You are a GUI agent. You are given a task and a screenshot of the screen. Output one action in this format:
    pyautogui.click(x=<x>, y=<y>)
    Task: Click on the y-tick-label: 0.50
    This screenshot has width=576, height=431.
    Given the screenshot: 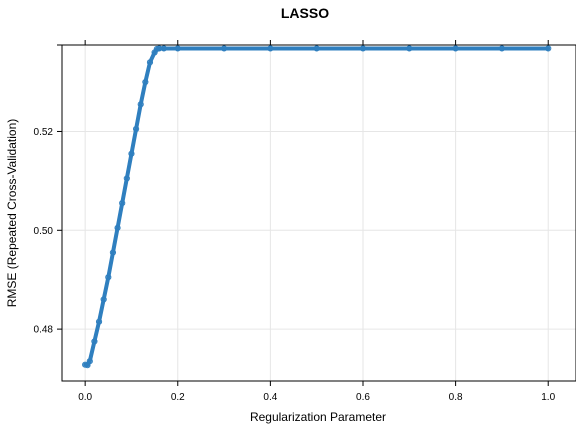 What is the action you would take?
    pyautogui.click(x=44, y=231)
    